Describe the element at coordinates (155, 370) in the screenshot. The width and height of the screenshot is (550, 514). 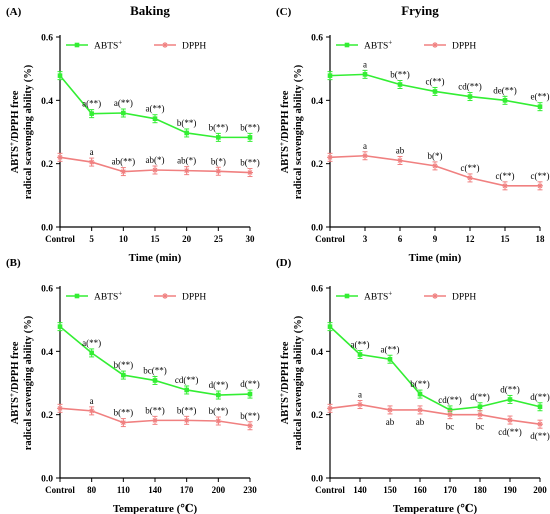
I see `data-label: bc(**)` at that location.